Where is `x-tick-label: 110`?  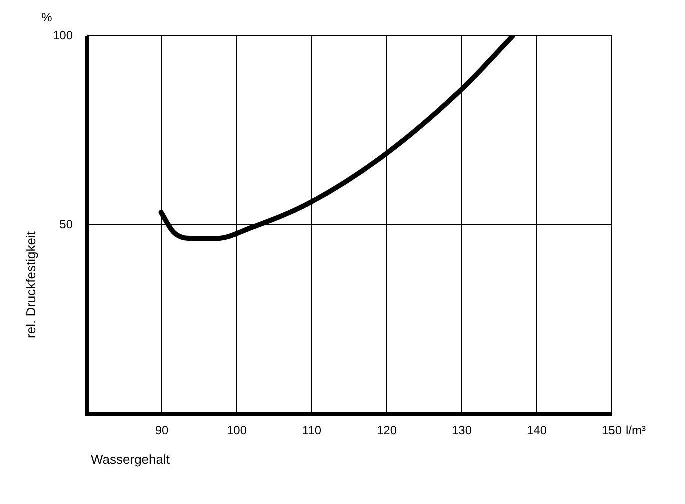
x-tick-label: 110 is located at coordinates (312, 431).